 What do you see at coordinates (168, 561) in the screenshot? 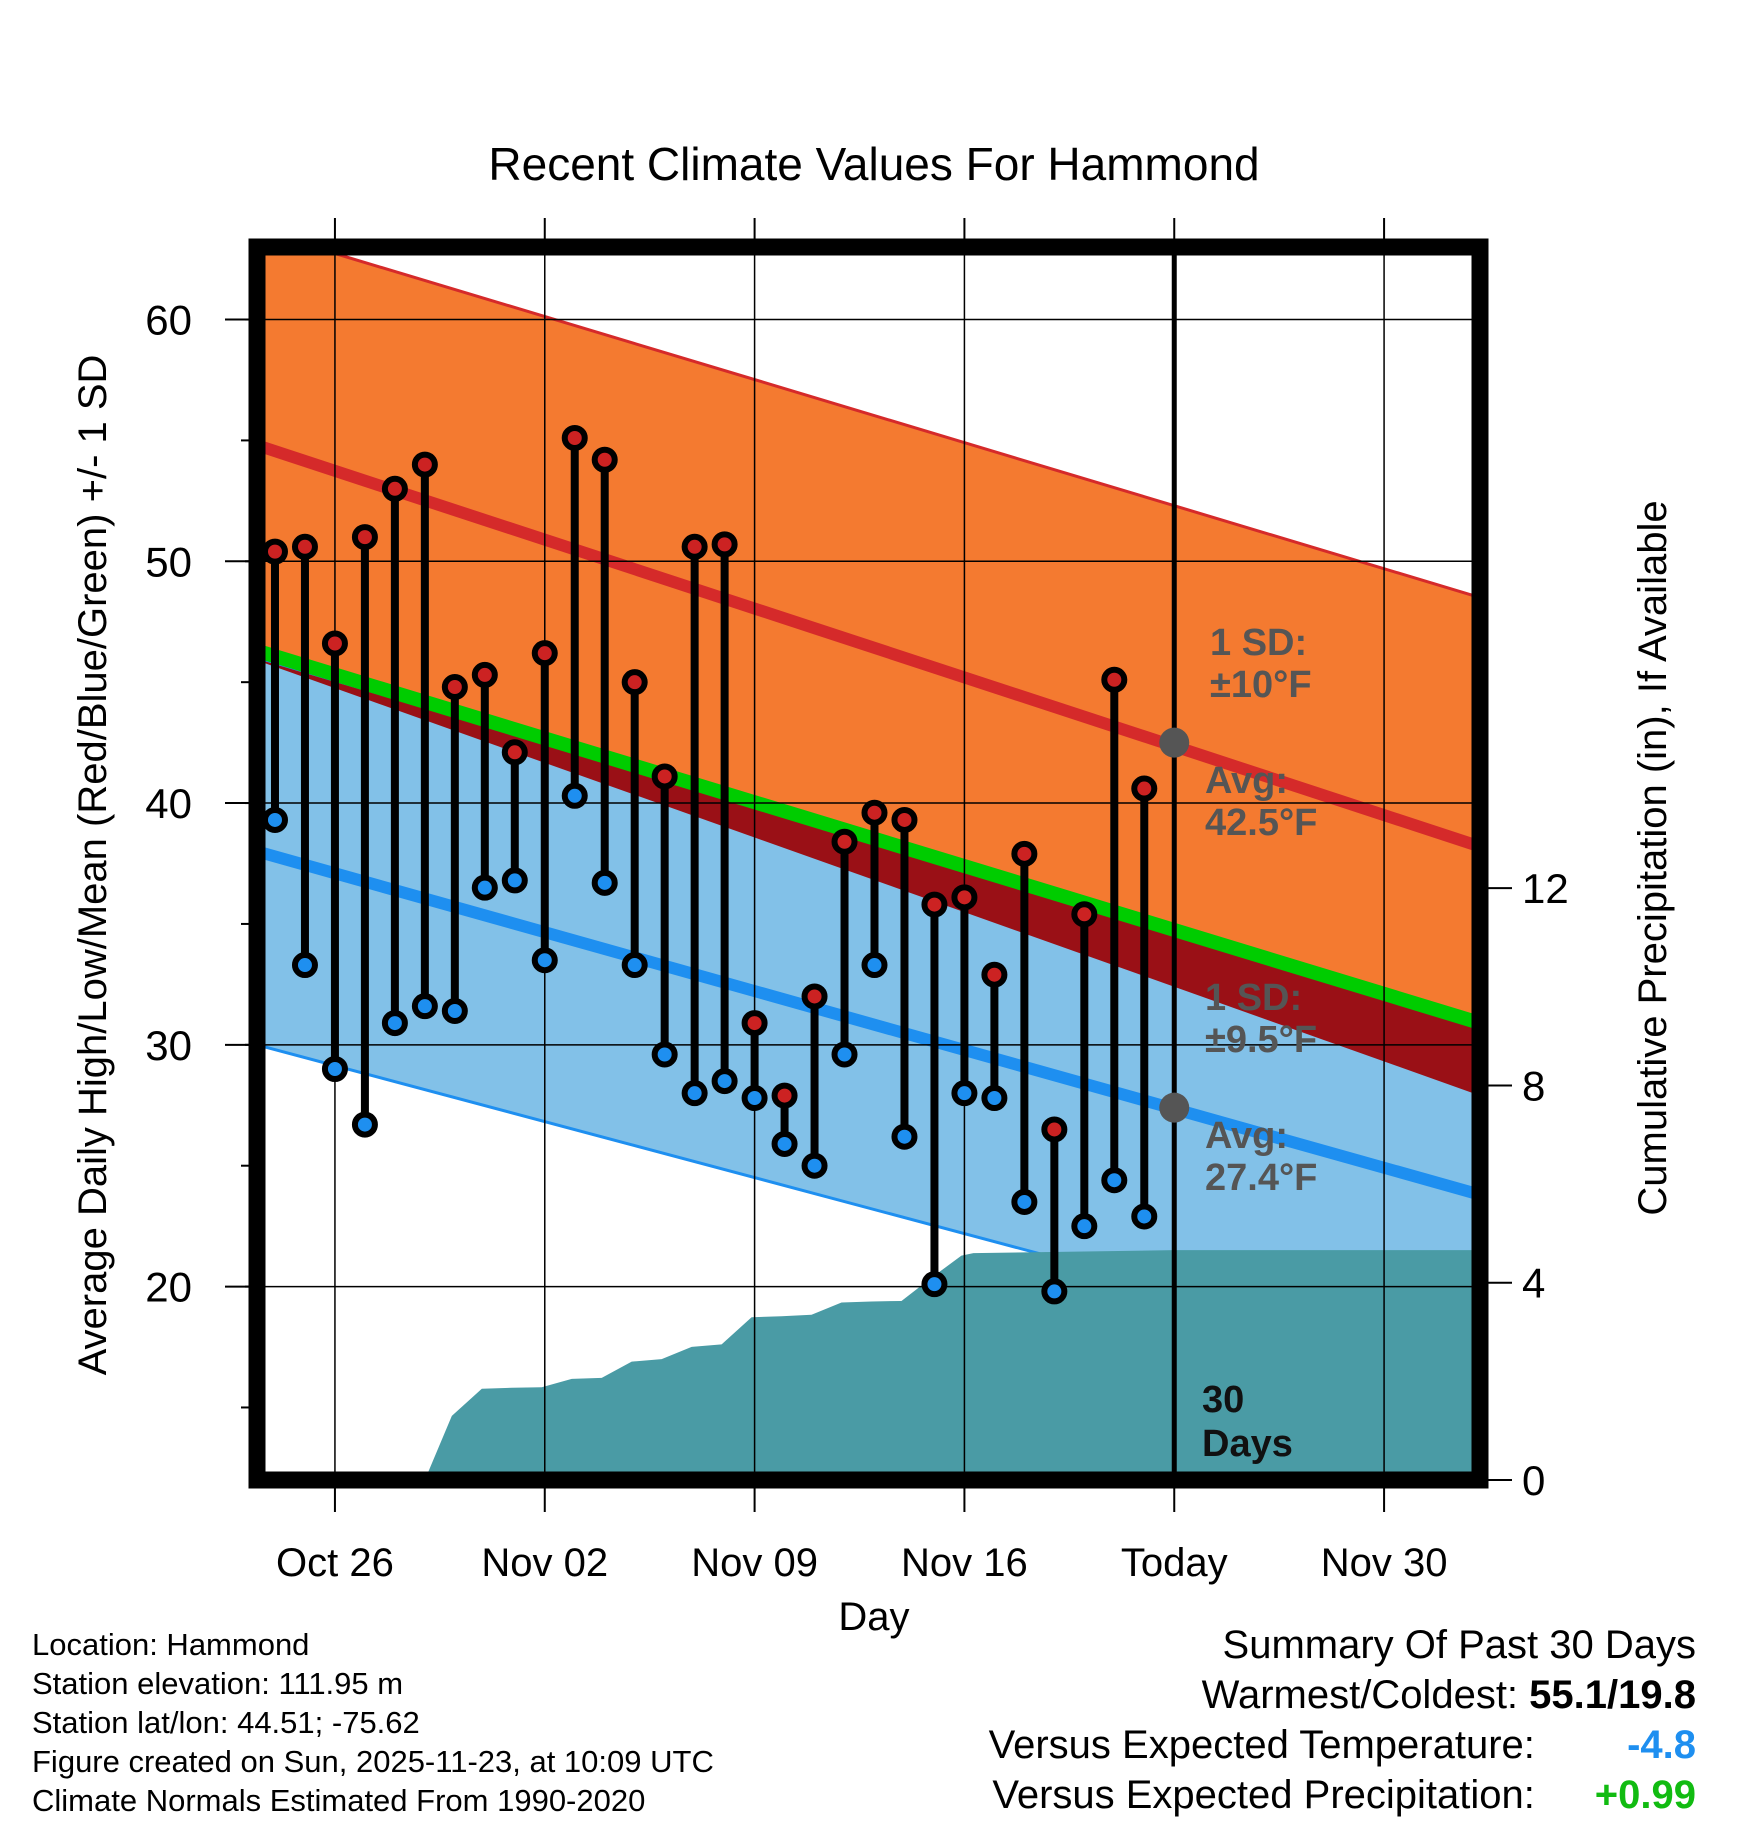
I see `y-tick-label: 50` at bounding box center [168, 561].